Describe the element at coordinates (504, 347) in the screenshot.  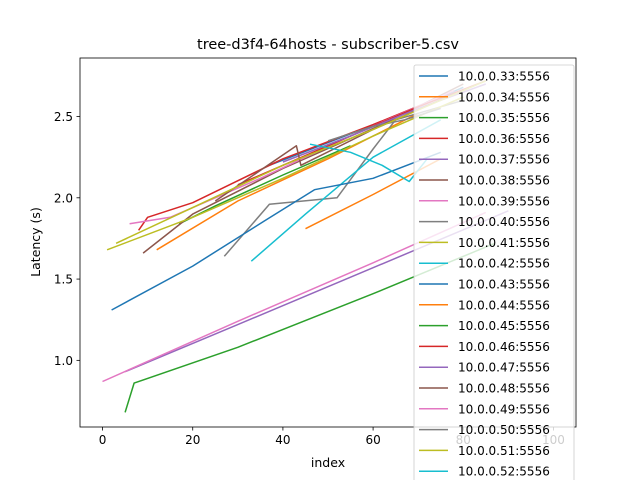
I see `legend-label-14: 10.0.0.46:5556` at that location.